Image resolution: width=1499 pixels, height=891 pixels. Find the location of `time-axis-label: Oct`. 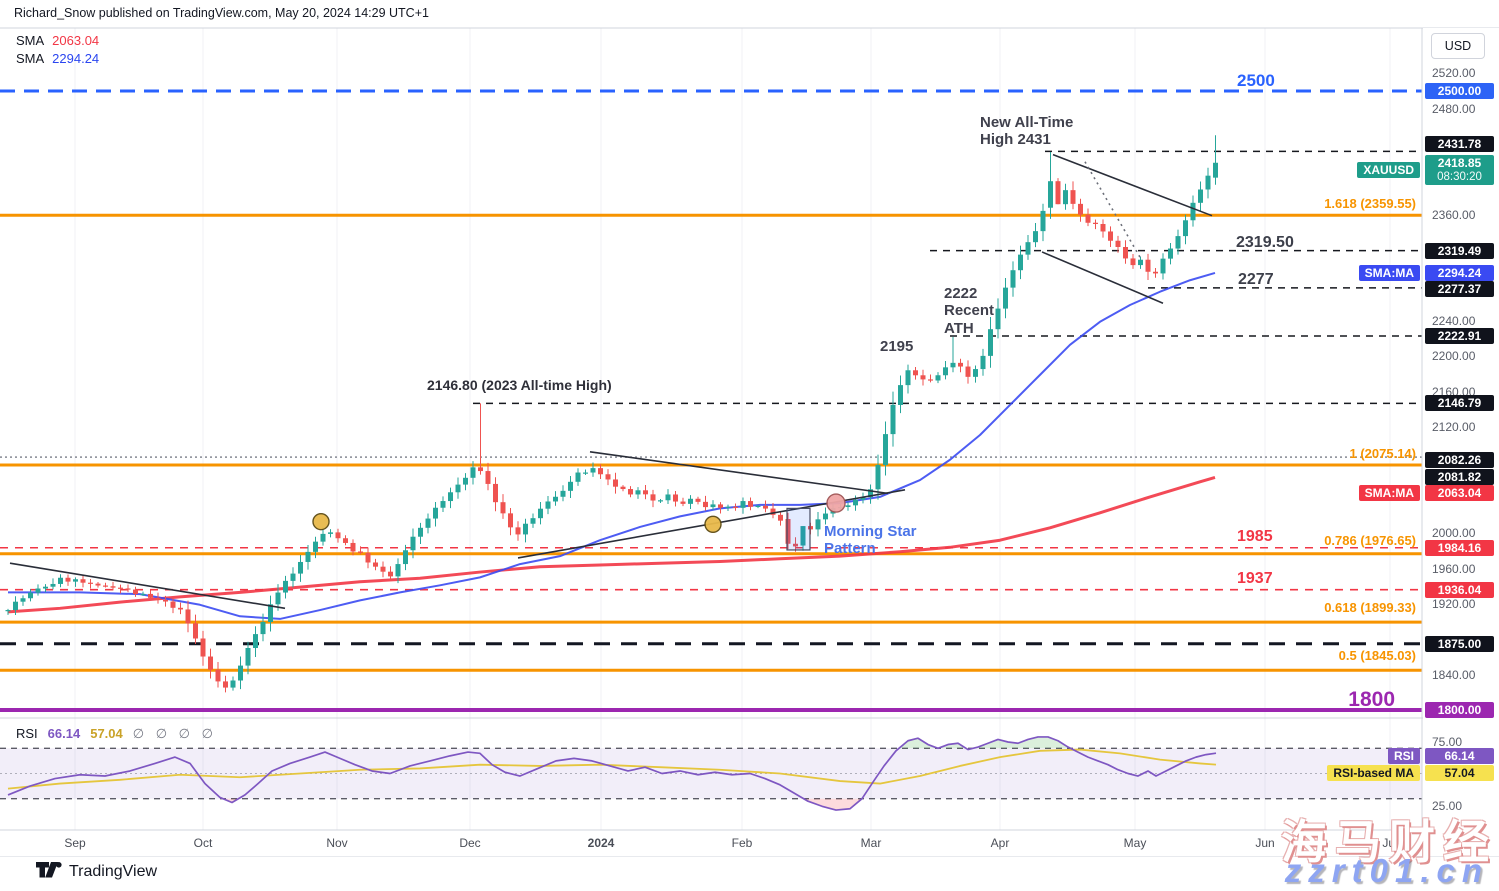

time-axis-label: Oct is located at coordinates (203, 843).